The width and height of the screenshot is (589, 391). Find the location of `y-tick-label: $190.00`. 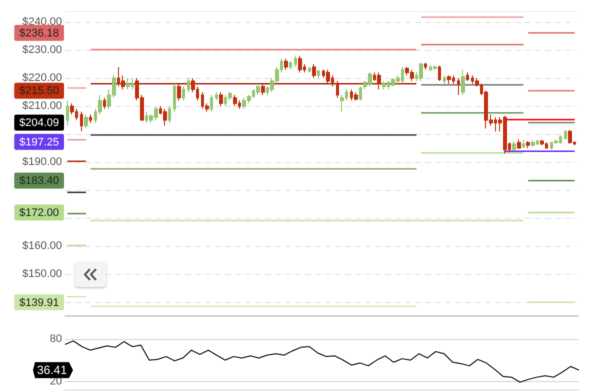

y-tick-label: $190.00 is located at coordinates (42, 162).